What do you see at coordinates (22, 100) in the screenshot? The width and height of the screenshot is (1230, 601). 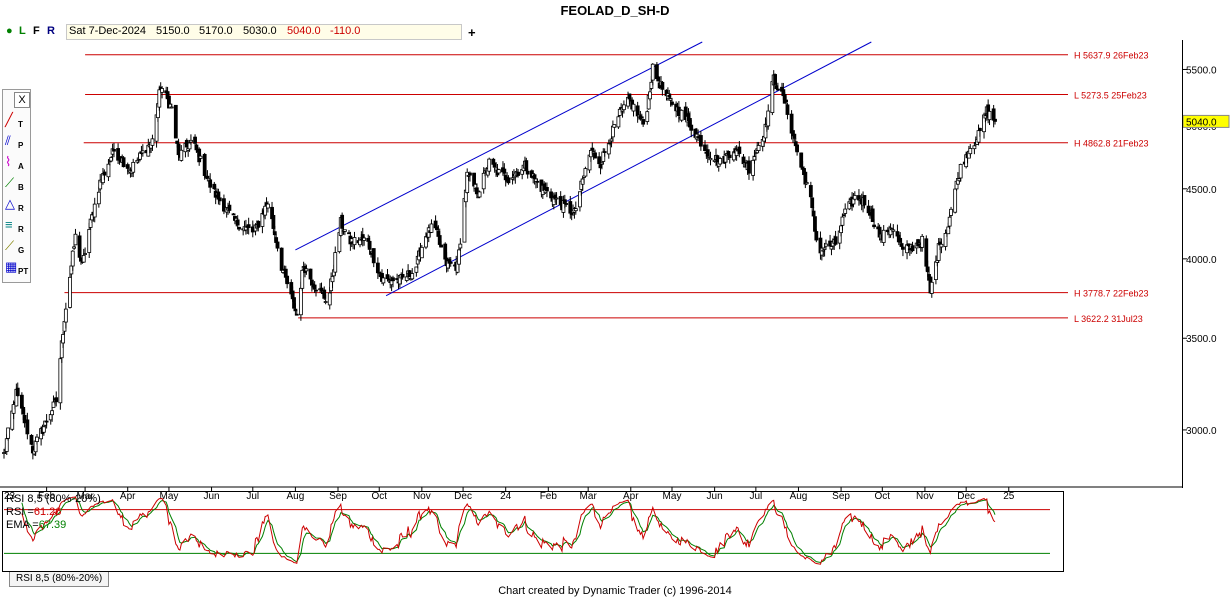 I see `toolbar-close-button: X` at bounding box center [22, 100].